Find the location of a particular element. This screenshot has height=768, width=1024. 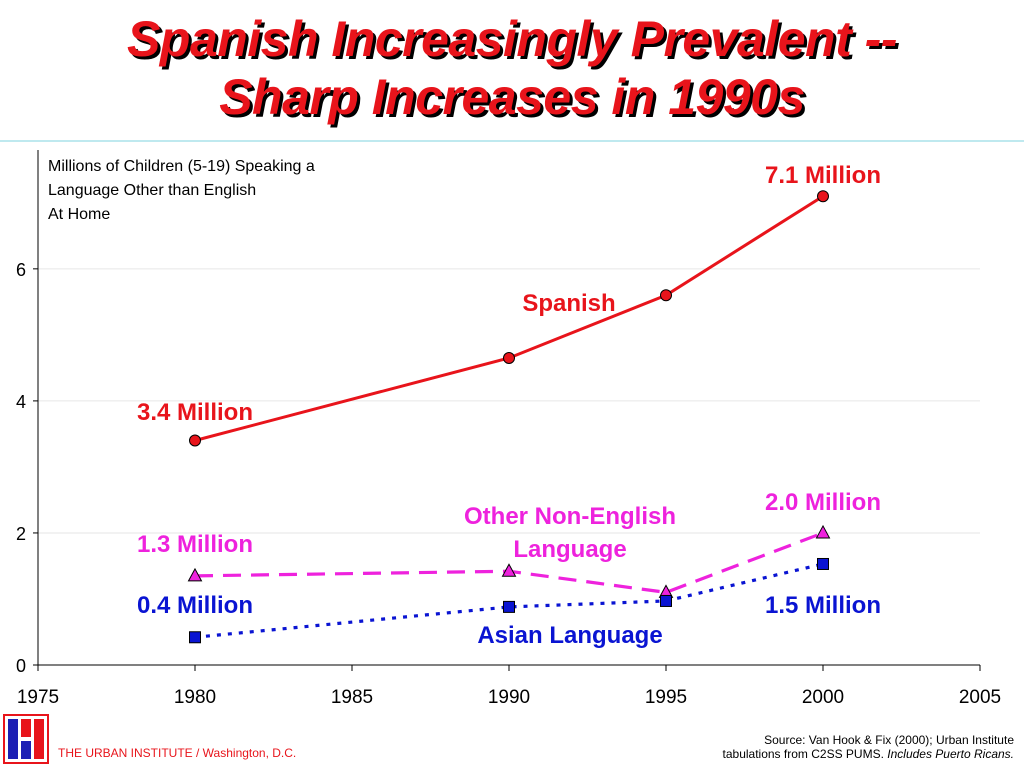

y-tick-label-0: 0 is located at coordinates (21, 666).